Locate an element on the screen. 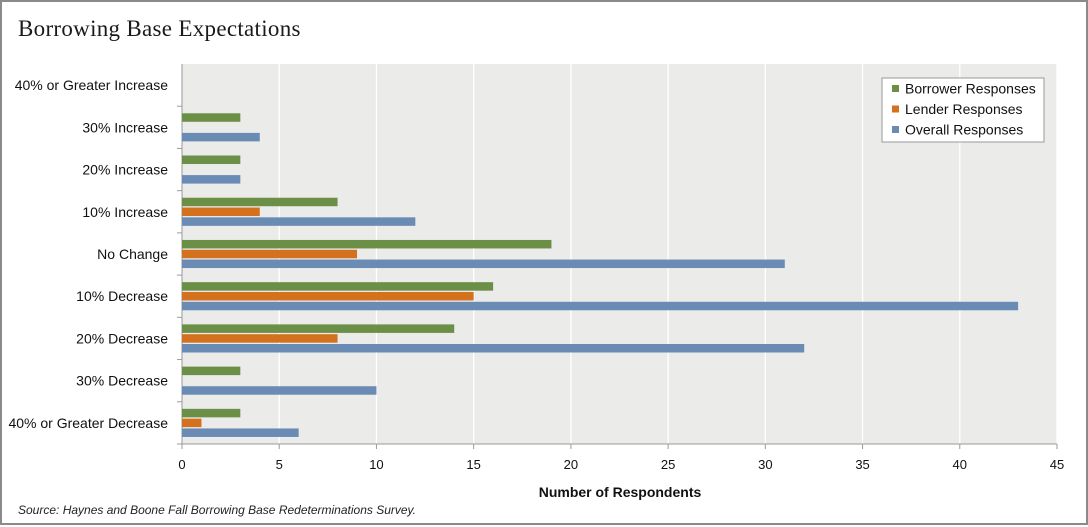  category-label: 10% Decrease is located at coordinates (122, 296).